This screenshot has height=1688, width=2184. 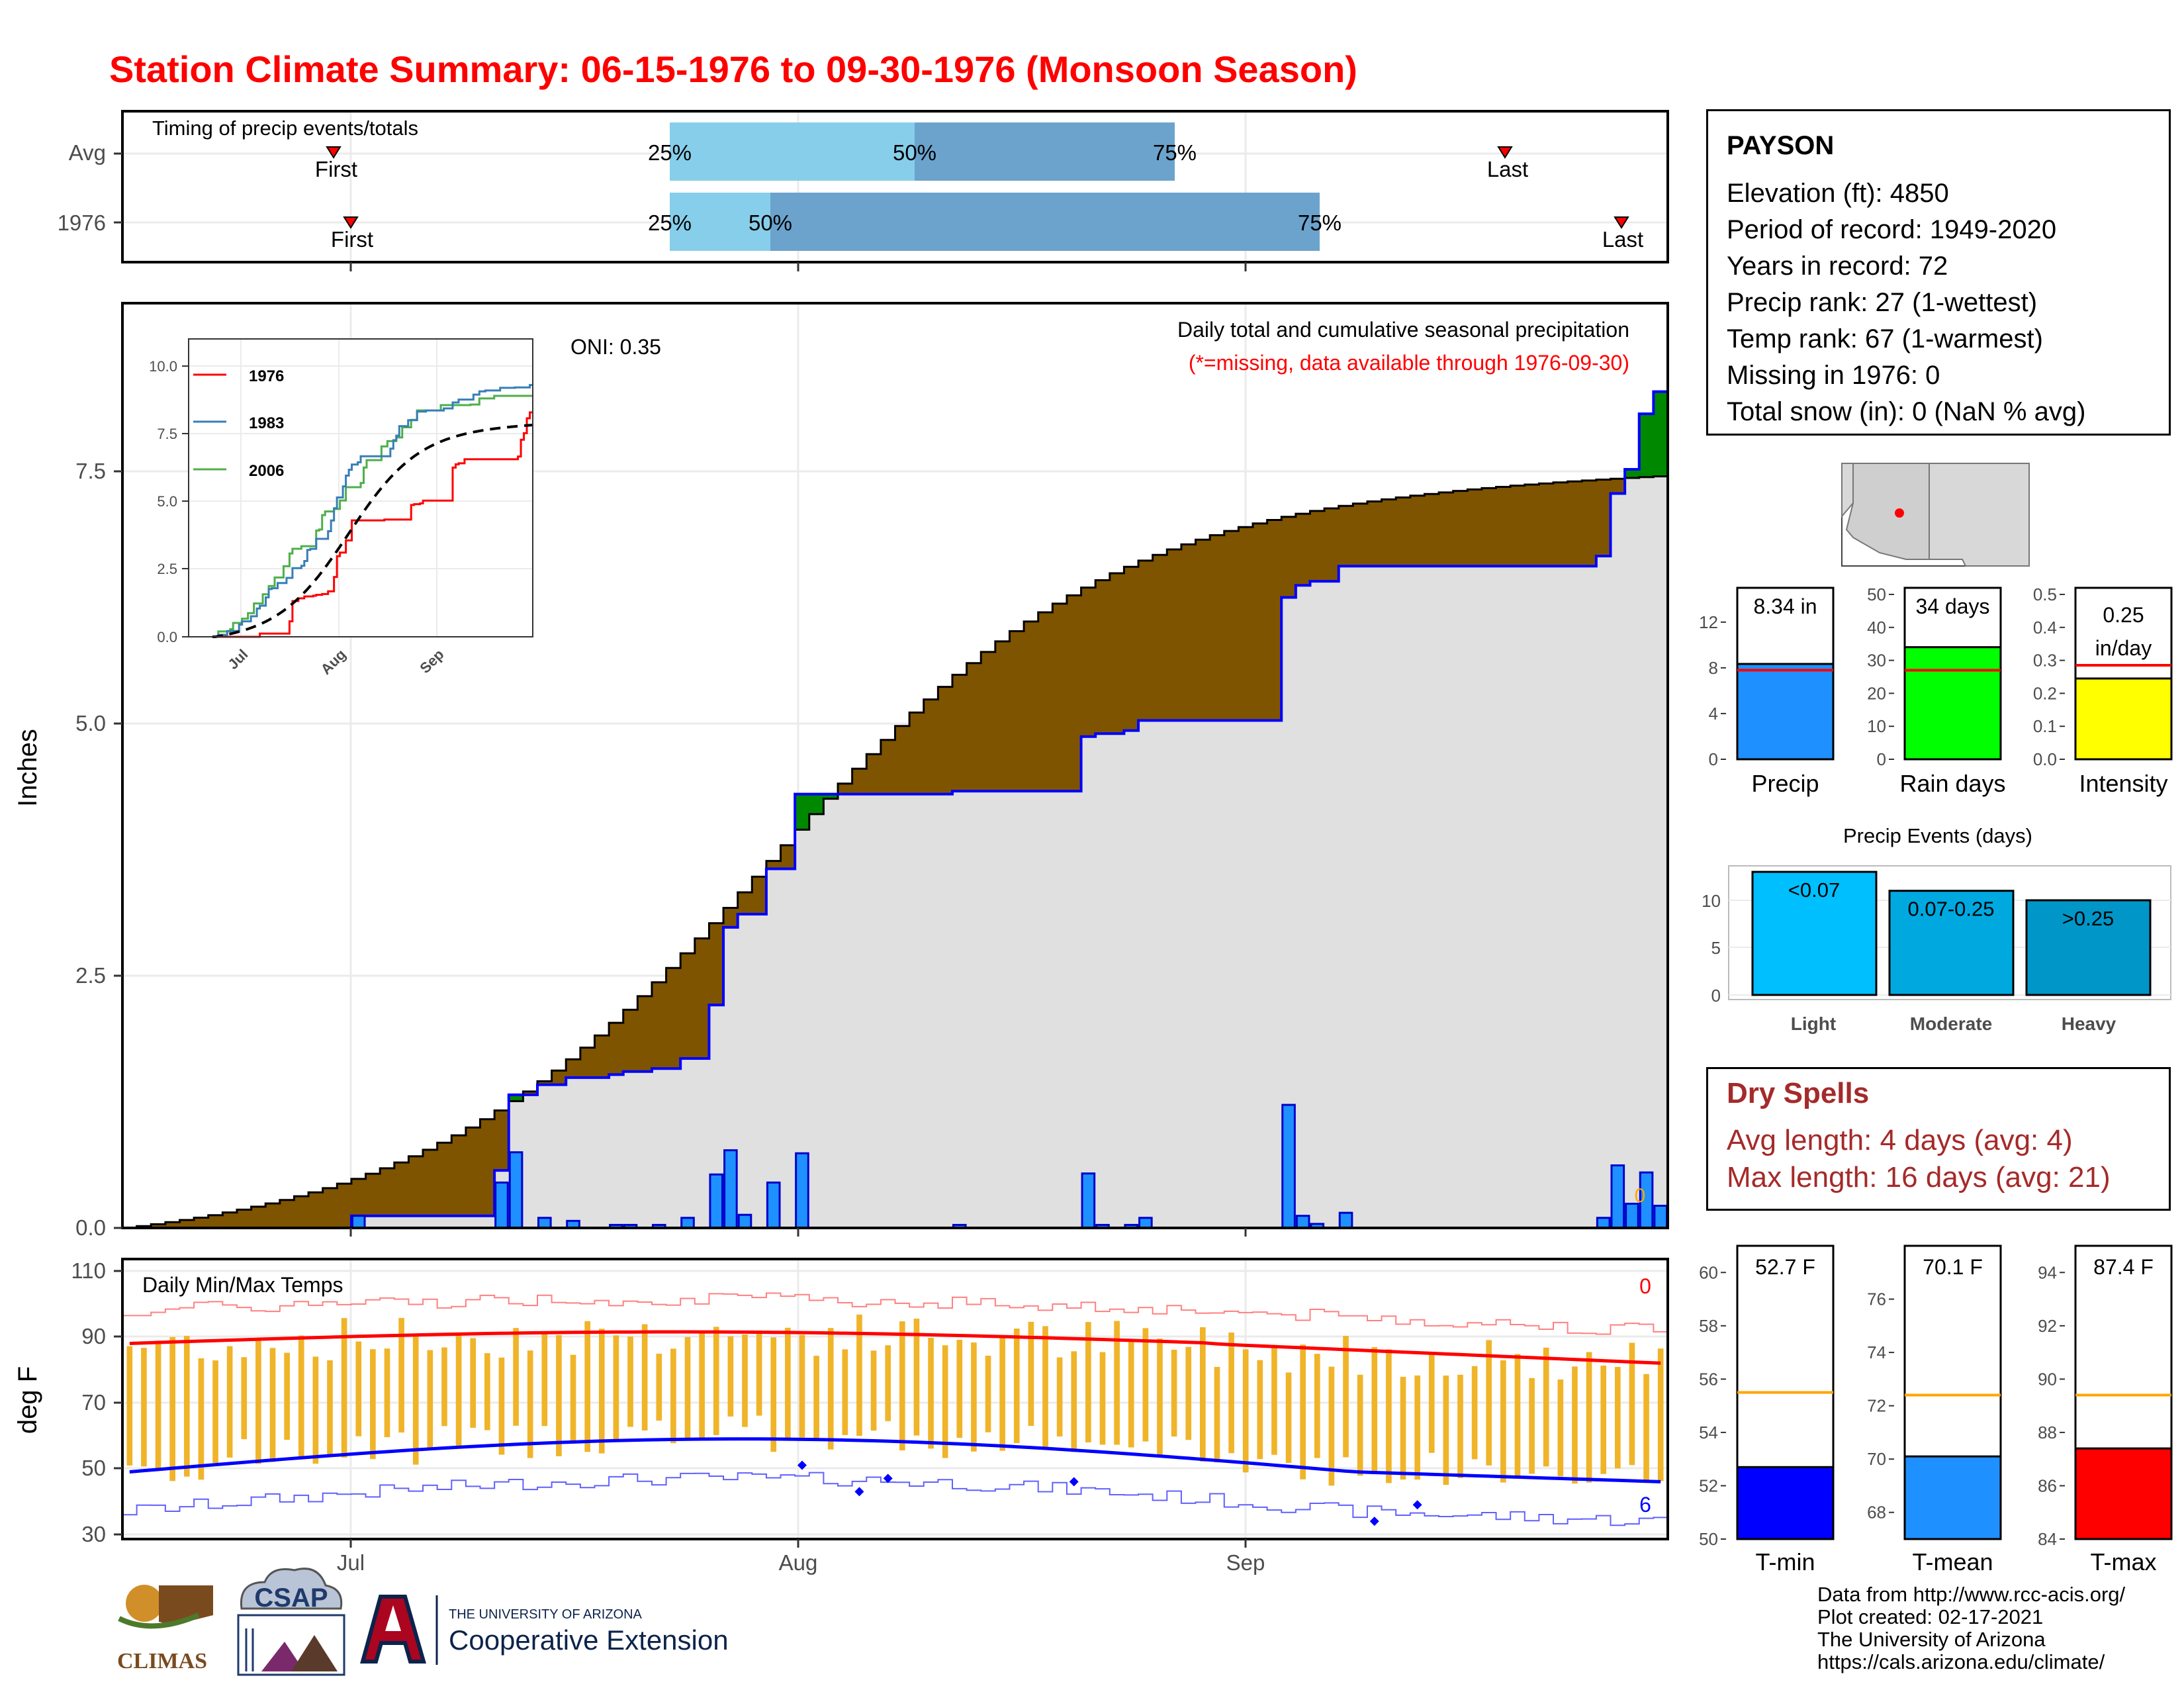 What do you see at coordinates (1931, 1616) in the screenshot?
I see `footer-line: Plot created: 02-17-2021` at bounding box center [1931, 1616].